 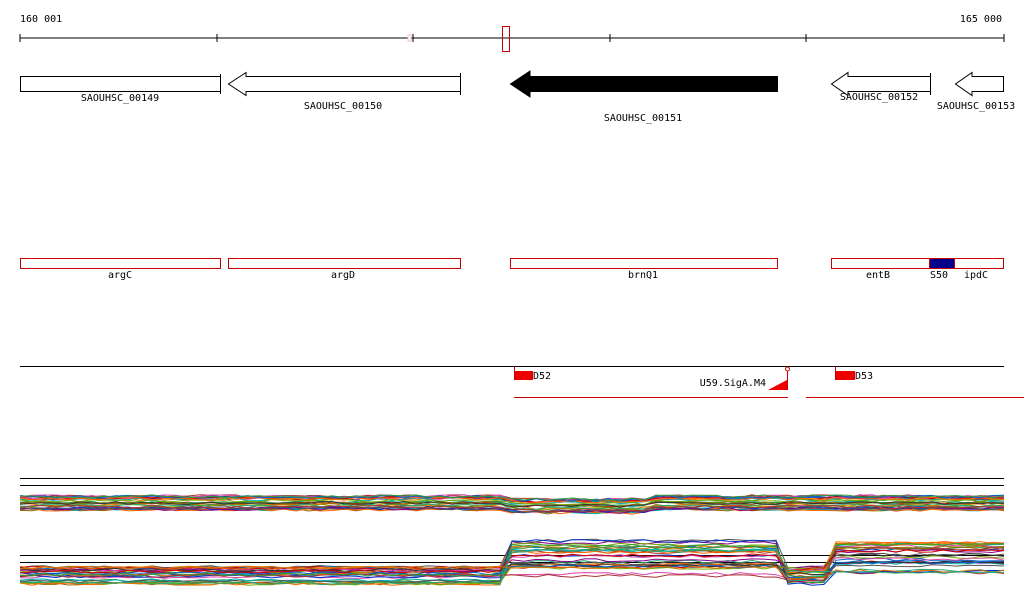 I want to click on gene-label: SAOUHSC_00152, so click(x=879, y=97).